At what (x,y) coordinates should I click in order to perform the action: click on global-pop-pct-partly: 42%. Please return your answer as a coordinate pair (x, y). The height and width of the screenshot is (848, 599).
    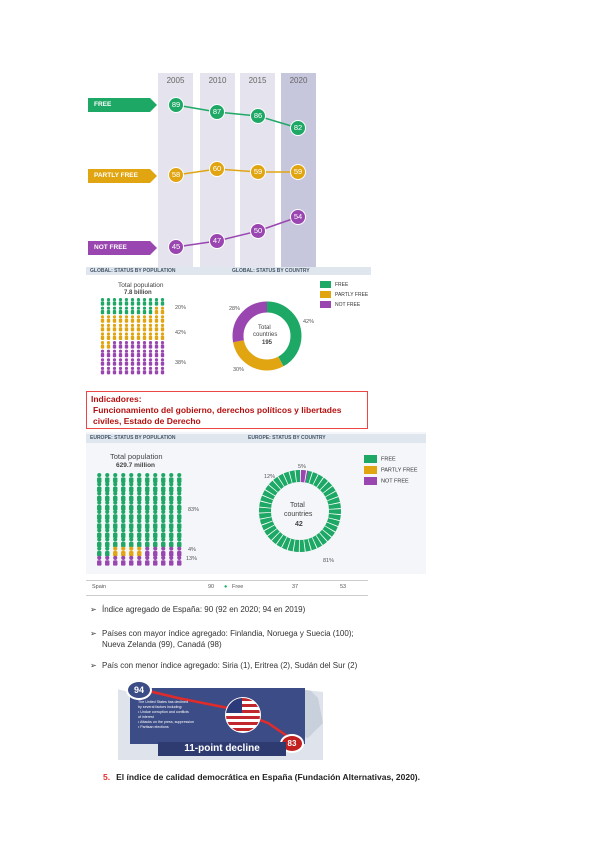
    Looking at the image, I should click on (181, 333).